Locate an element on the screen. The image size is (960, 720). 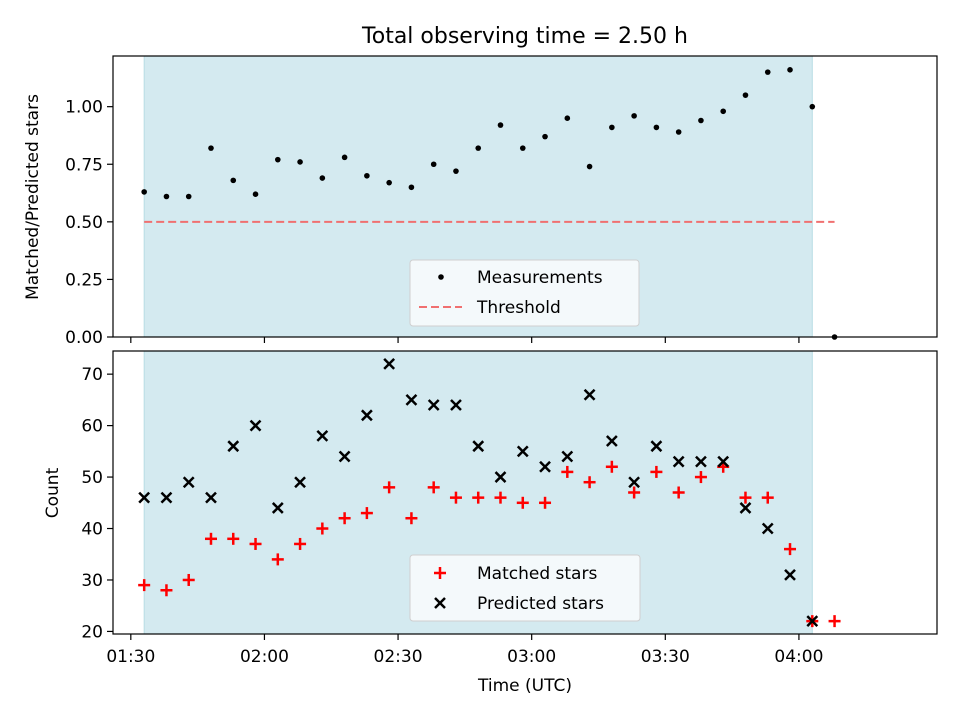
top-y-axis-label: Matched/Predicted stars is located at coordinates (33, 197).